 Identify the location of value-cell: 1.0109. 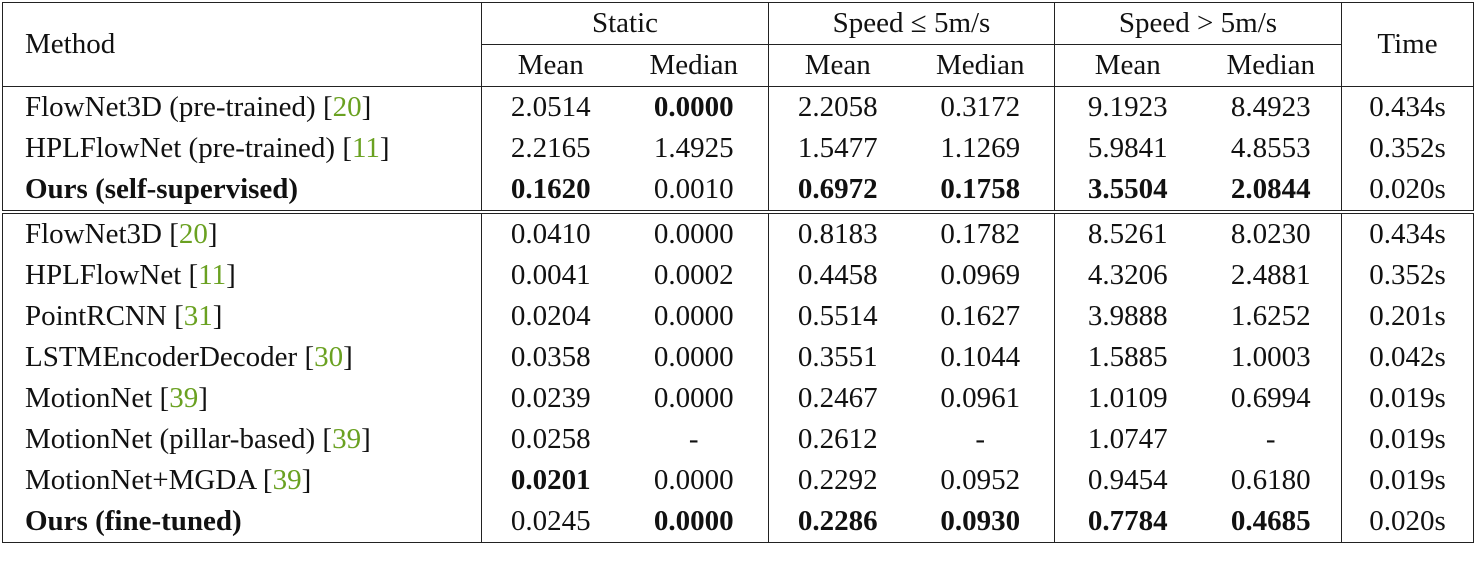
(1127, 398).